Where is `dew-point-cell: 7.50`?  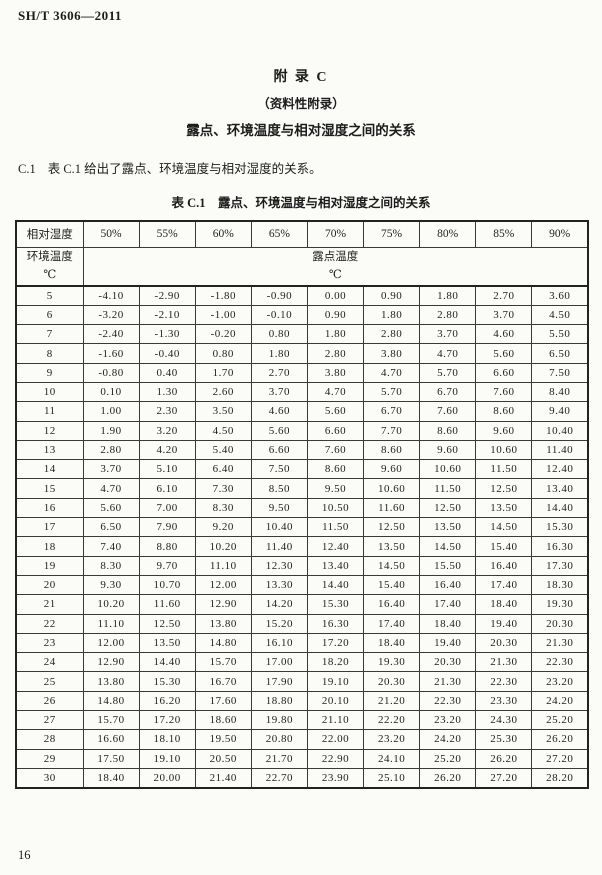
dew-point-cell: 7.50 is located at coordinates (279, 469).